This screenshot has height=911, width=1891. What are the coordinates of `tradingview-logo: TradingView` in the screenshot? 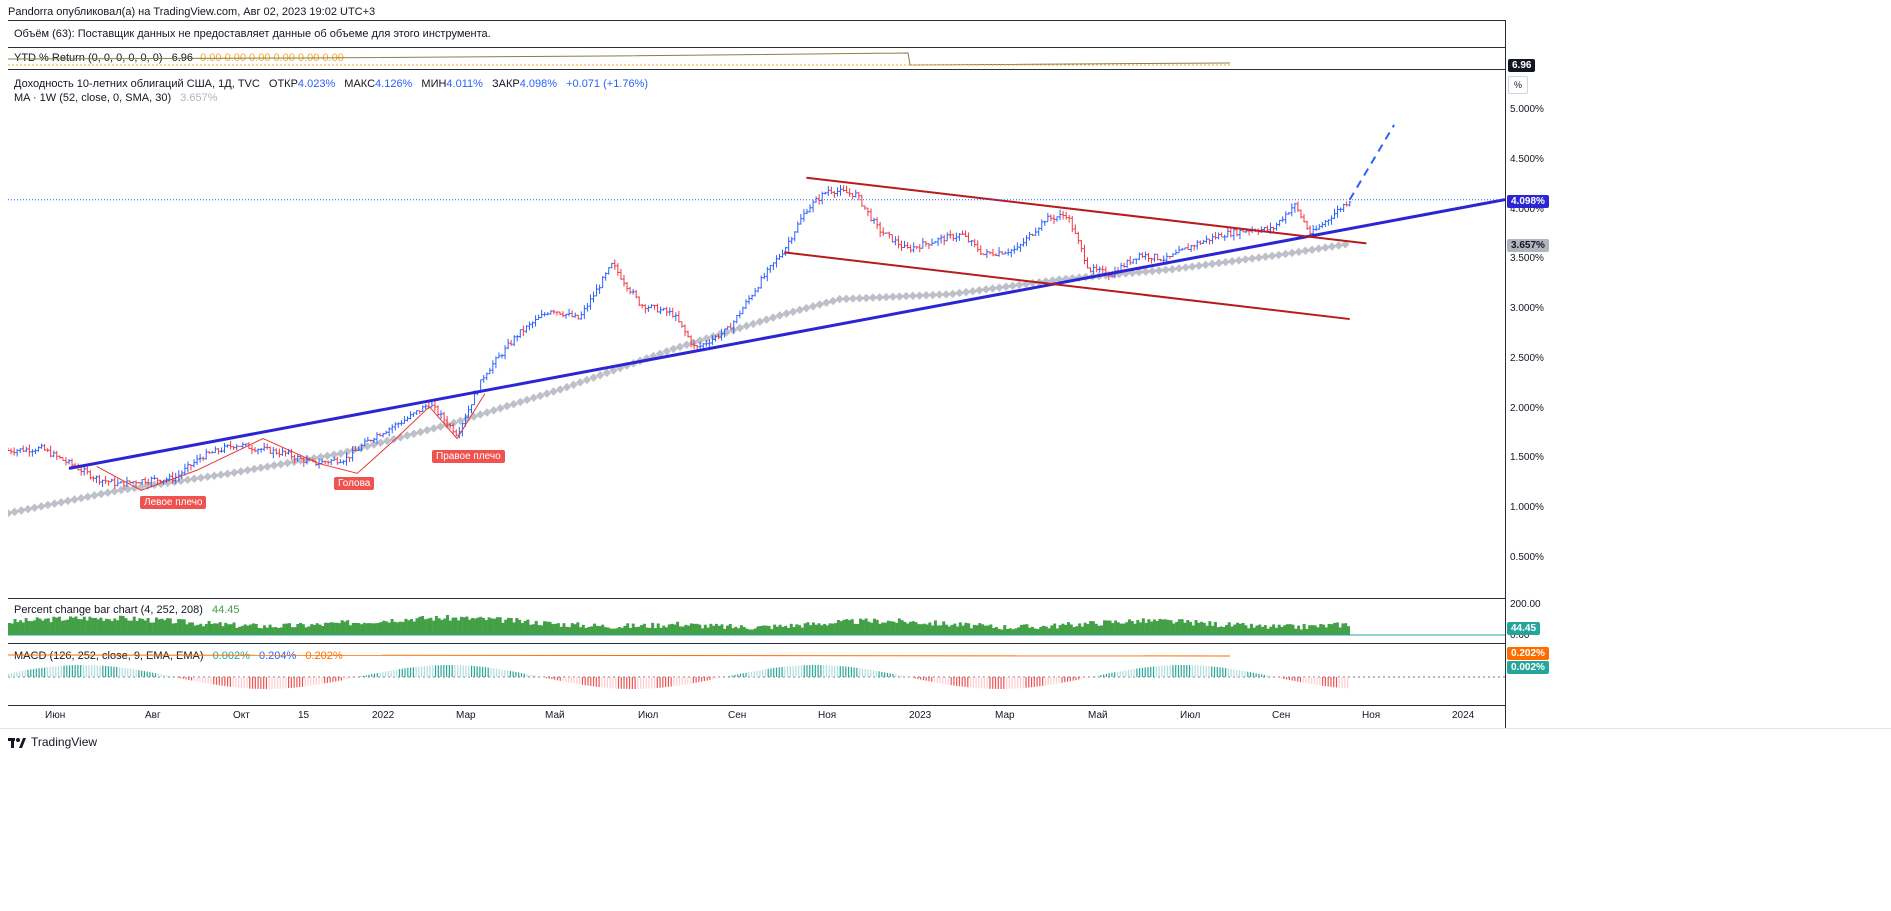 It's located at (52, 742).